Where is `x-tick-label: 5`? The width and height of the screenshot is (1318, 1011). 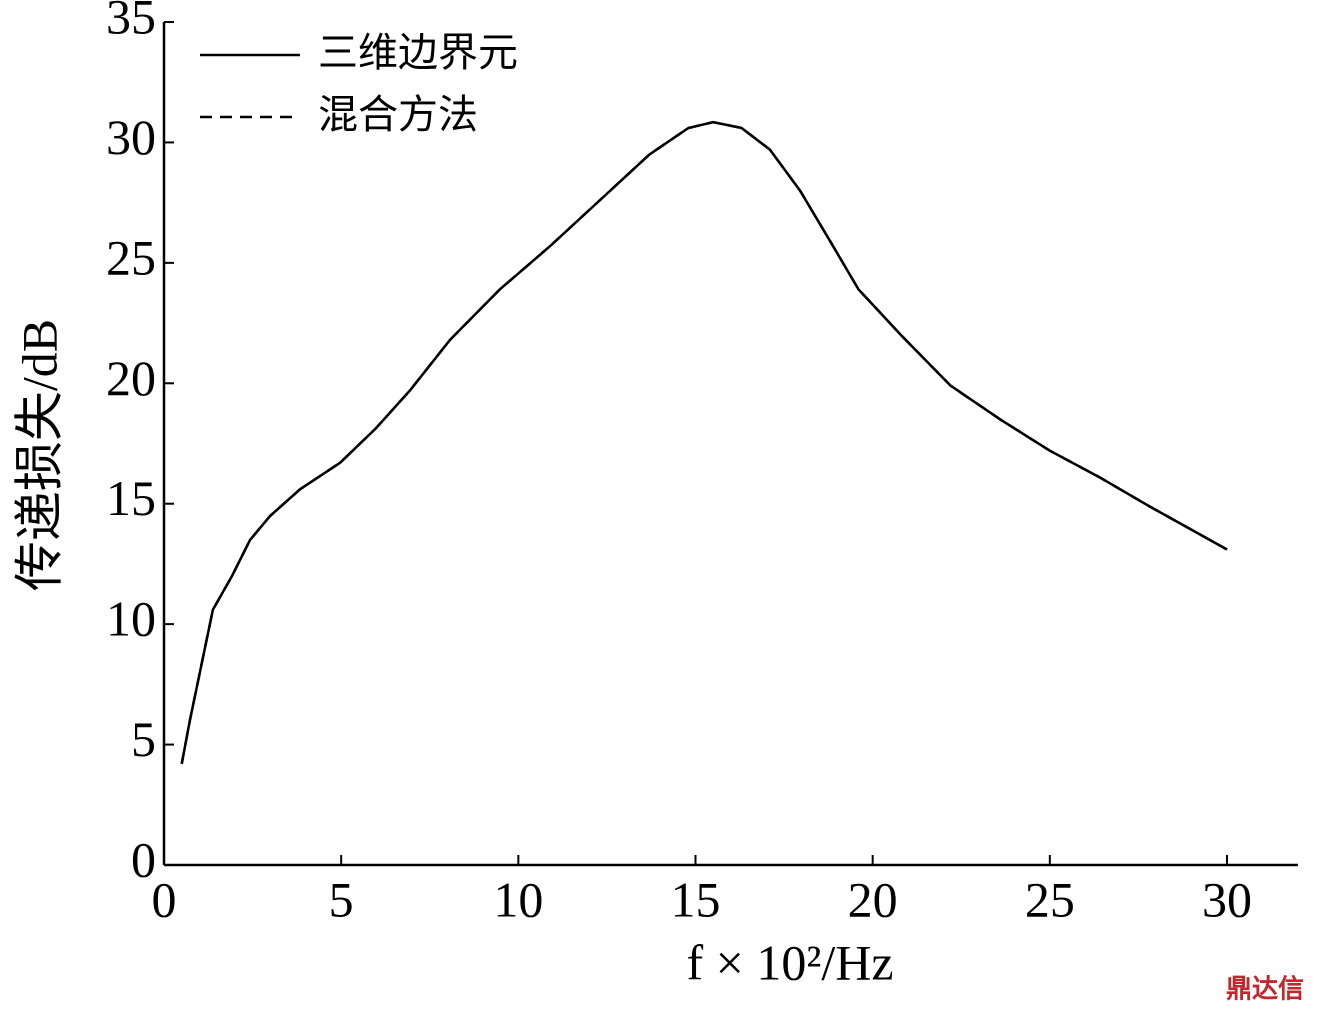 x-tick-label: 5 is located at coordinates (341, 899).